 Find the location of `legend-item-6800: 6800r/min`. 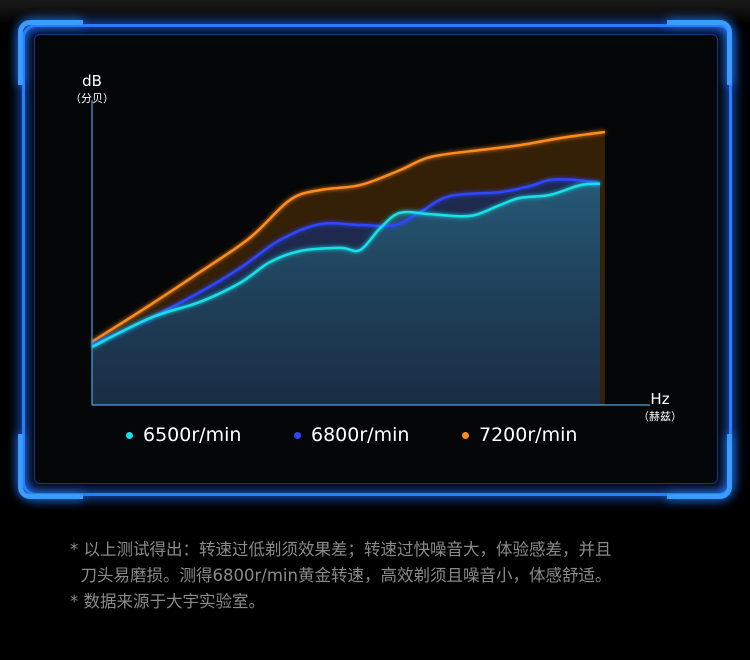

legend-item-6800: 6800r/min is located at coordinates (351, 435).